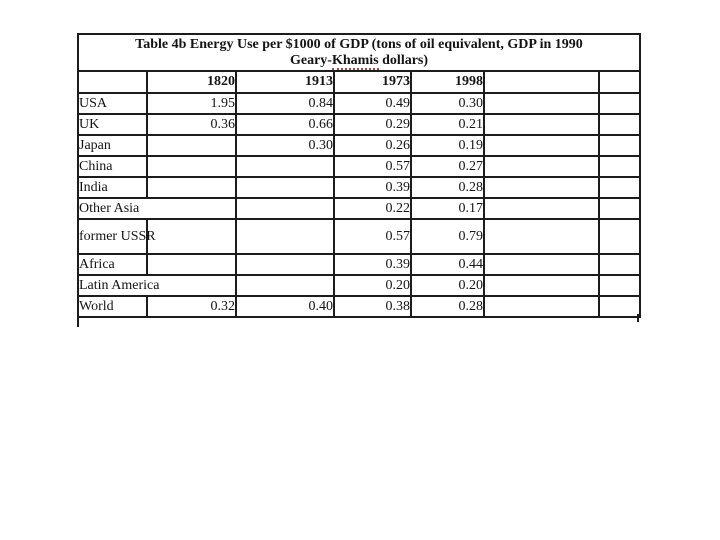 This screenshot has width=720, height=540. I want to click on value-cell: 0.27, so click(447, 166).